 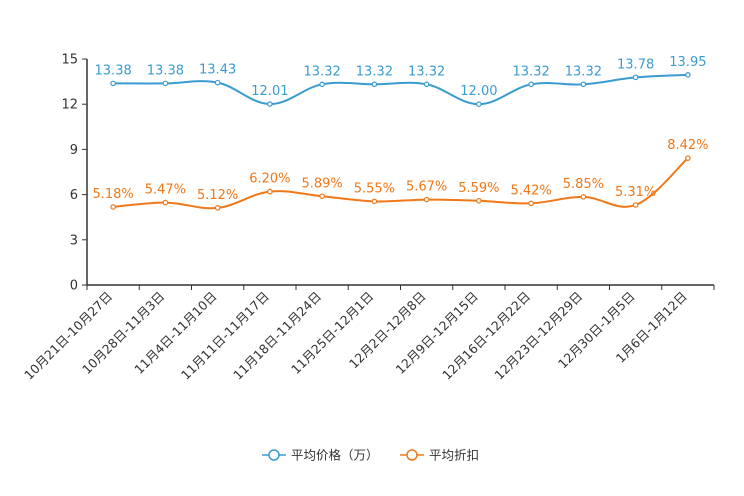 What do you see at coordinates (74, 195) in the screenshot?
I see `y-tick-label: 6` at bounding box center [74, 195].